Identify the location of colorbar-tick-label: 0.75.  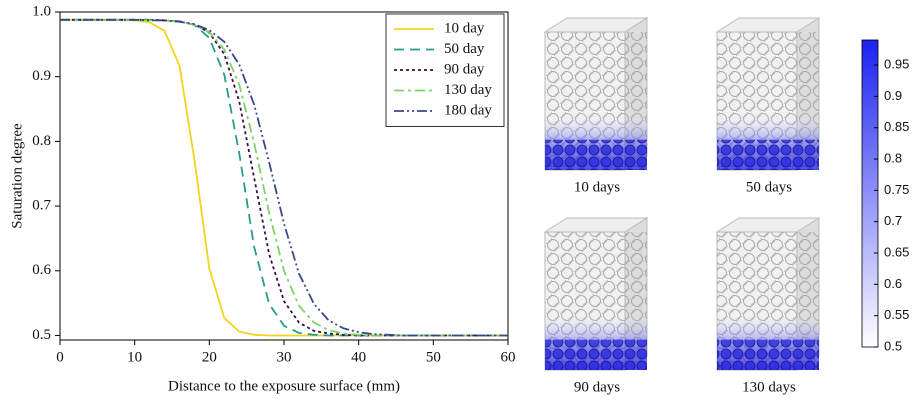
(896, 189).